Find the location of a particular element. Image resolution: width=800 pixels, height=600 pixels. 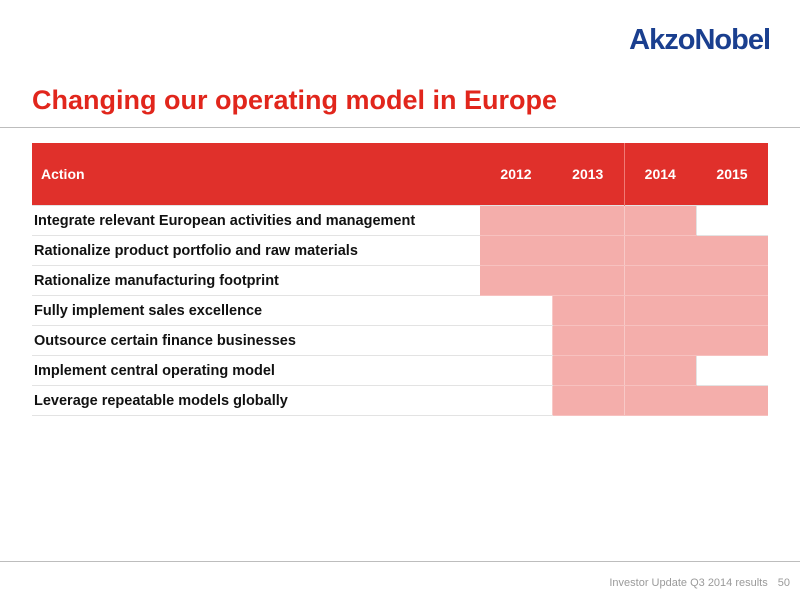

header-year-2014: 2014 is located at coordinates (659, 174).